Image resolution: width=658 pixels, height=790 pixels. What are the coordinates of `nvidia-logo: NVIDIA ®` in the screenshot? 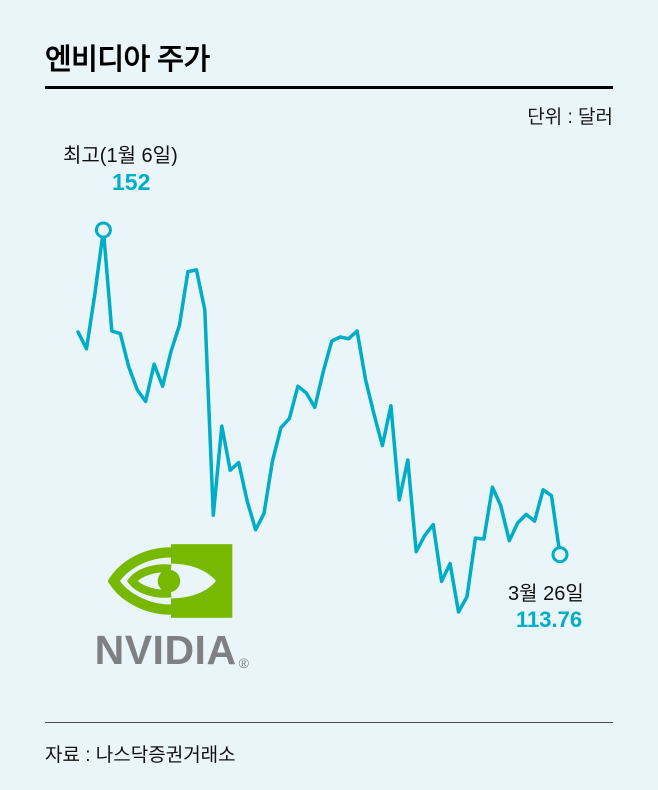 It's located at (171, 603).